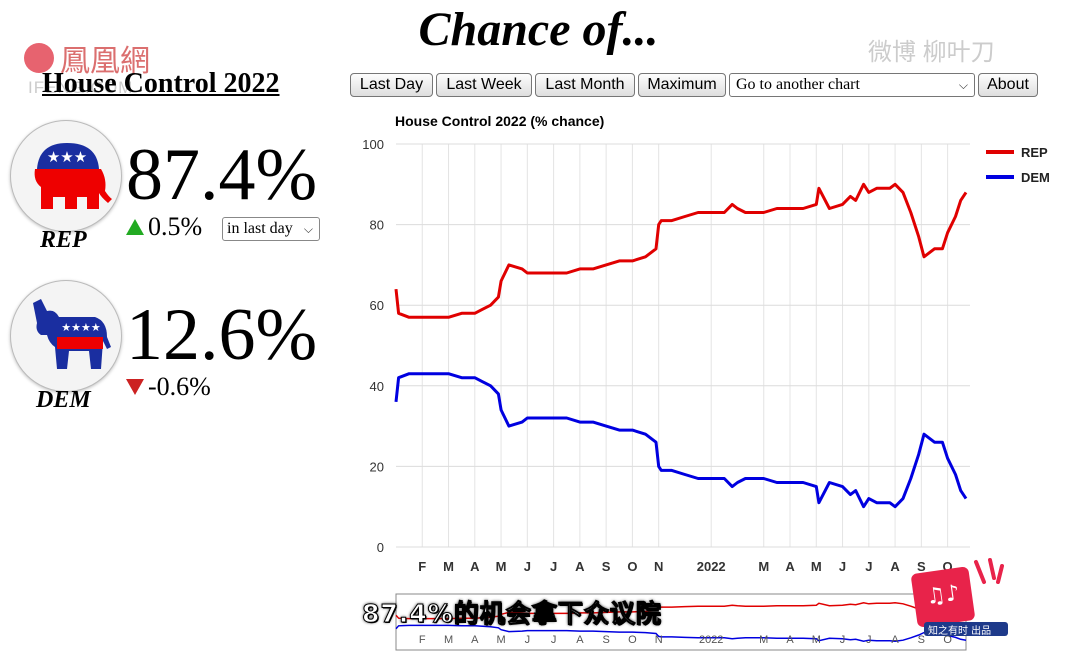 Image resolution: width=1077 pixels, height=660 pixels. I want to click on y-tick-label: 20, so click(377, 466).